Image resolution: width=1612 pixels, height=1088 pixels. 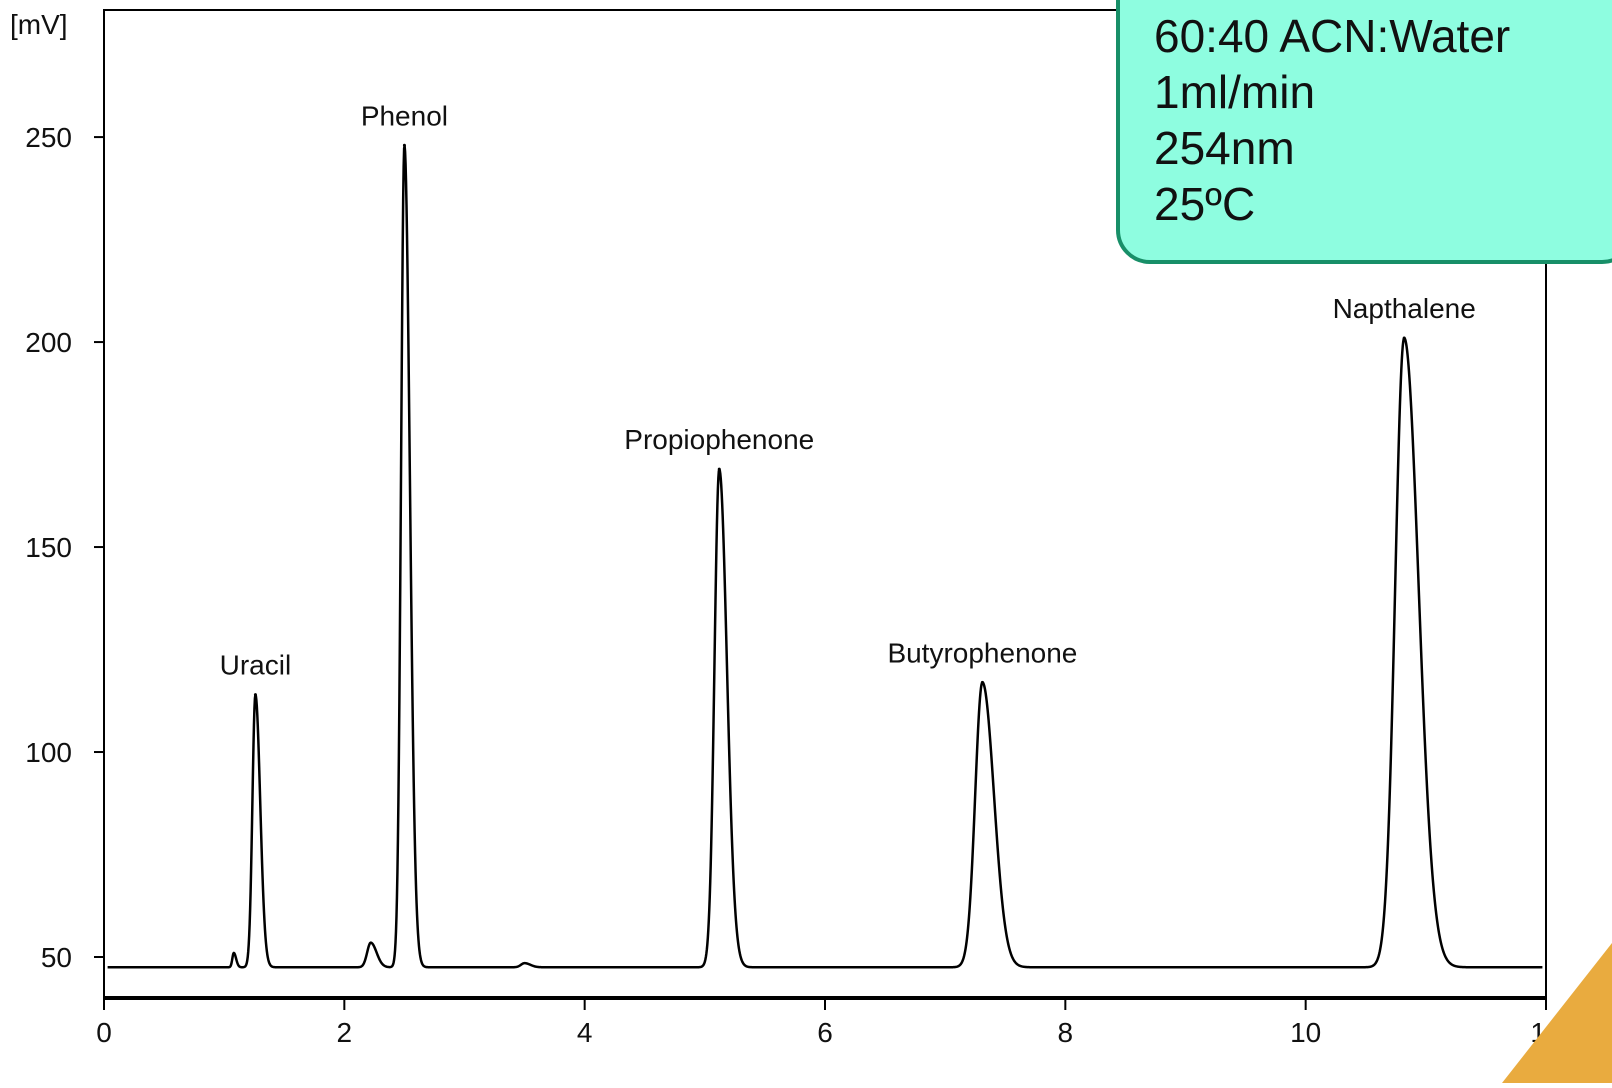 I want to click on peak-label-phenol: Phenol, so click(x=404, y=115).